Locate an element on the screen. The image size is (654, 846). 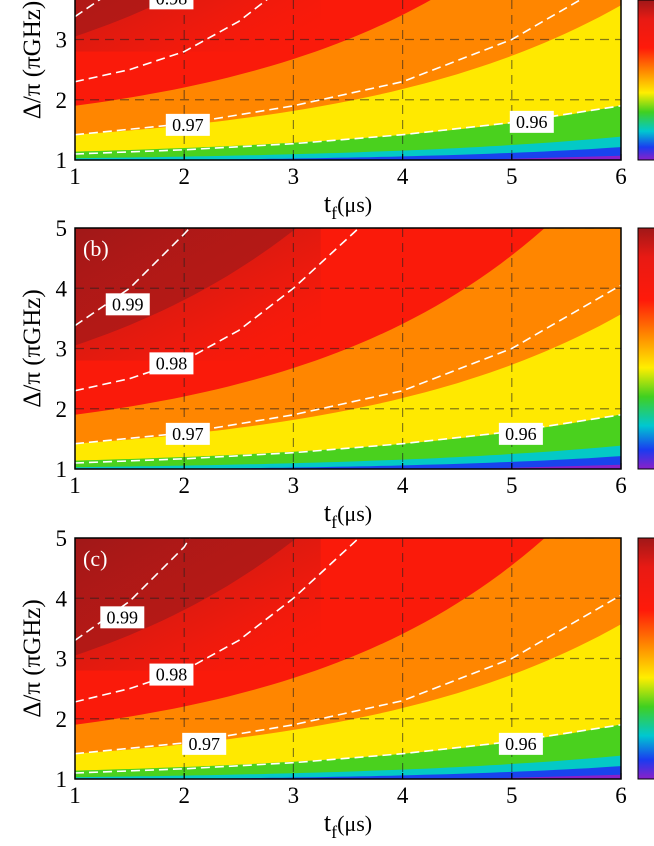
panel-label: (c) is located at coordinates (95, 558).